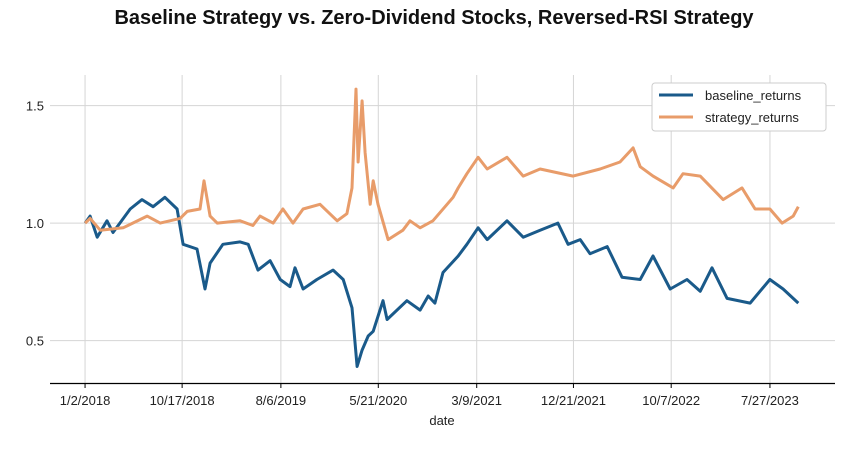  Describe the element at coordinates (770, 400) in the screenshot. I see `x-tick-label: 7/27/2023` at that location.